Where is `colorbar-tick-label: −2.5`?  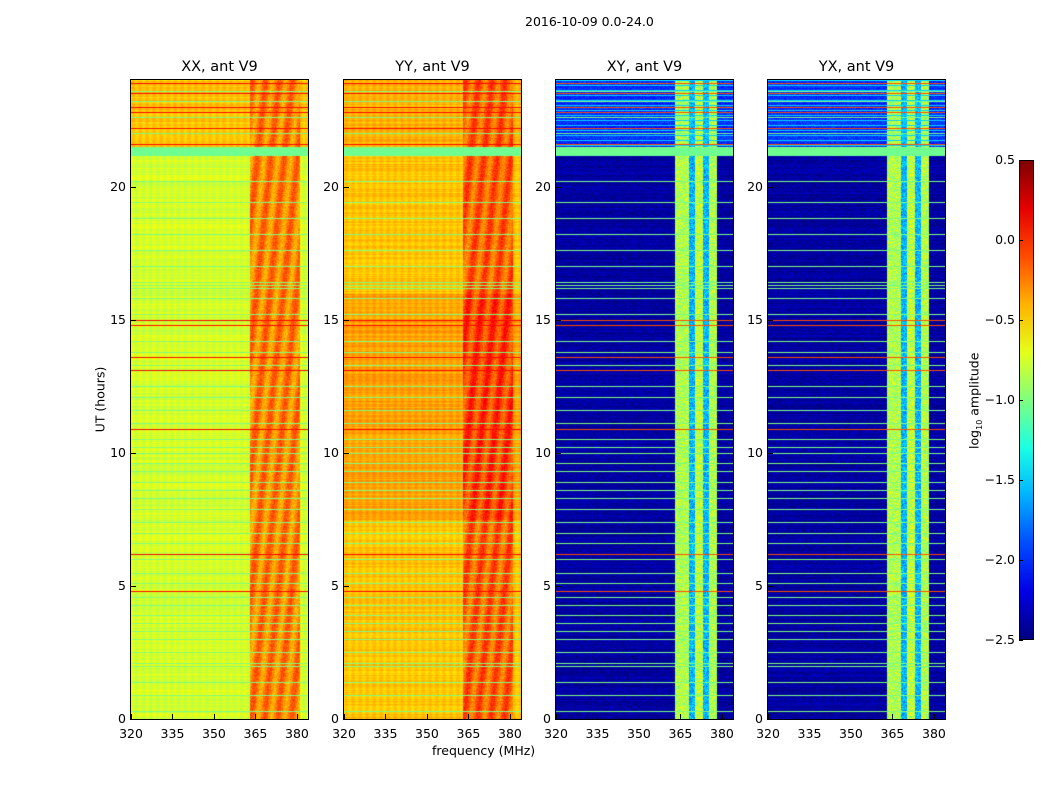
colorbar-tick-label: −2.5 is located at coordinates (999, 639).